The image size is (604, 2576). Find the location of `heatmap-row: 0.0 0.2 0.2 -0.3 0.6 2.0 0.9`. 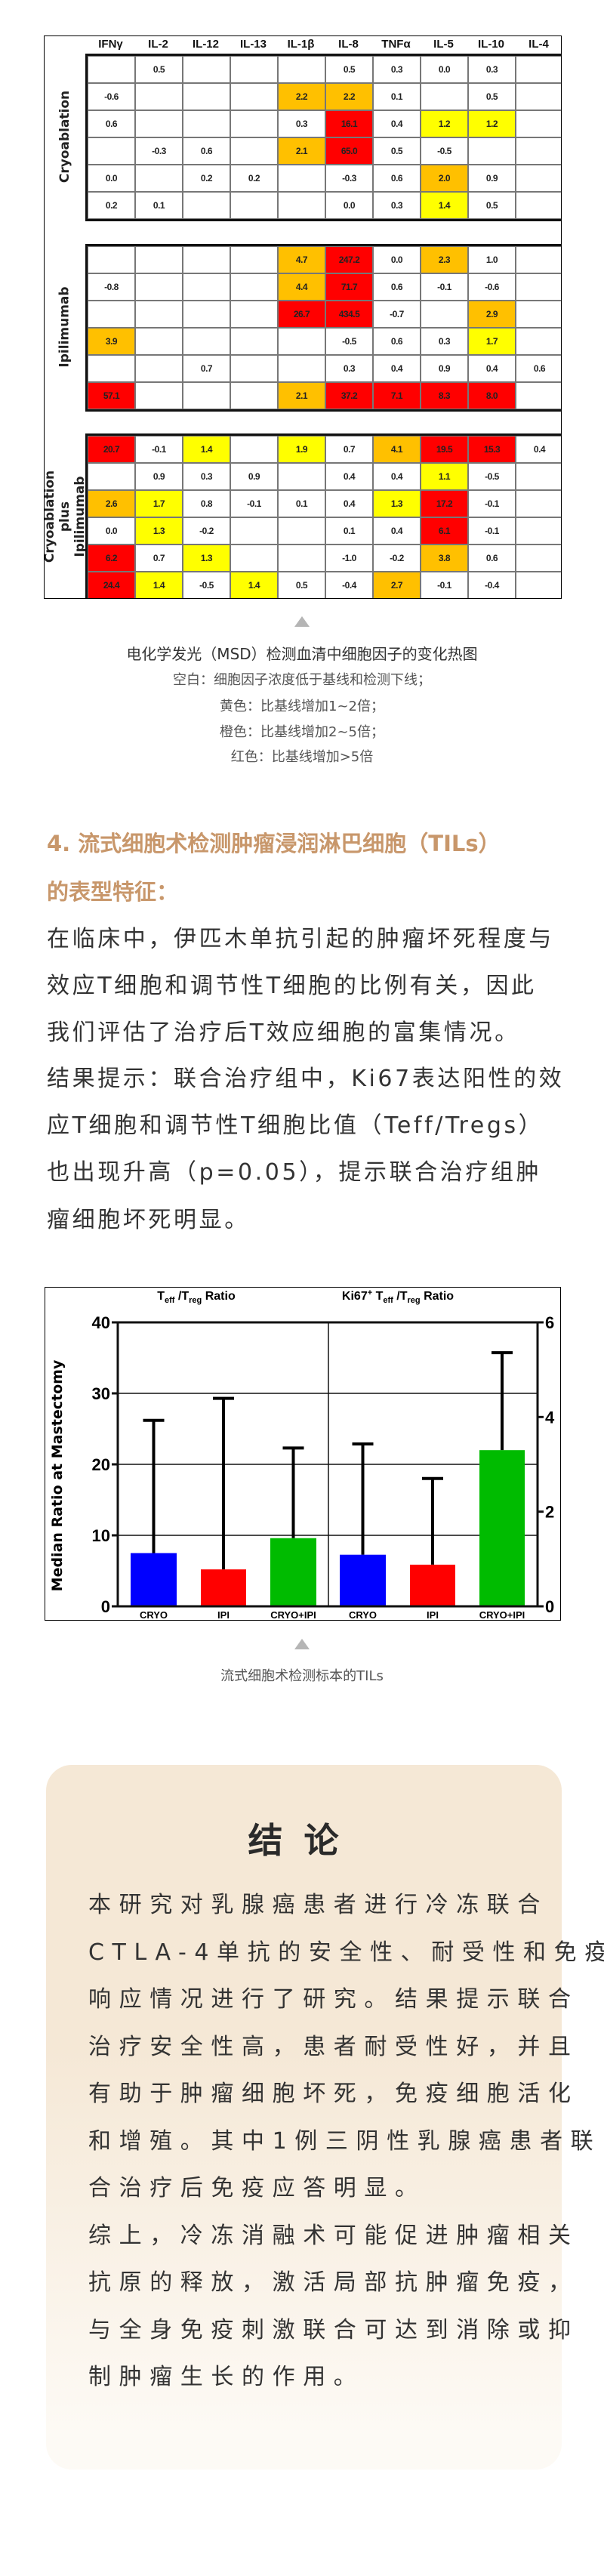

heatmap-row: 0.0 0.2 0.2 -0.3 0.6 2.0 0.9 is located at coordinates (324, 178).